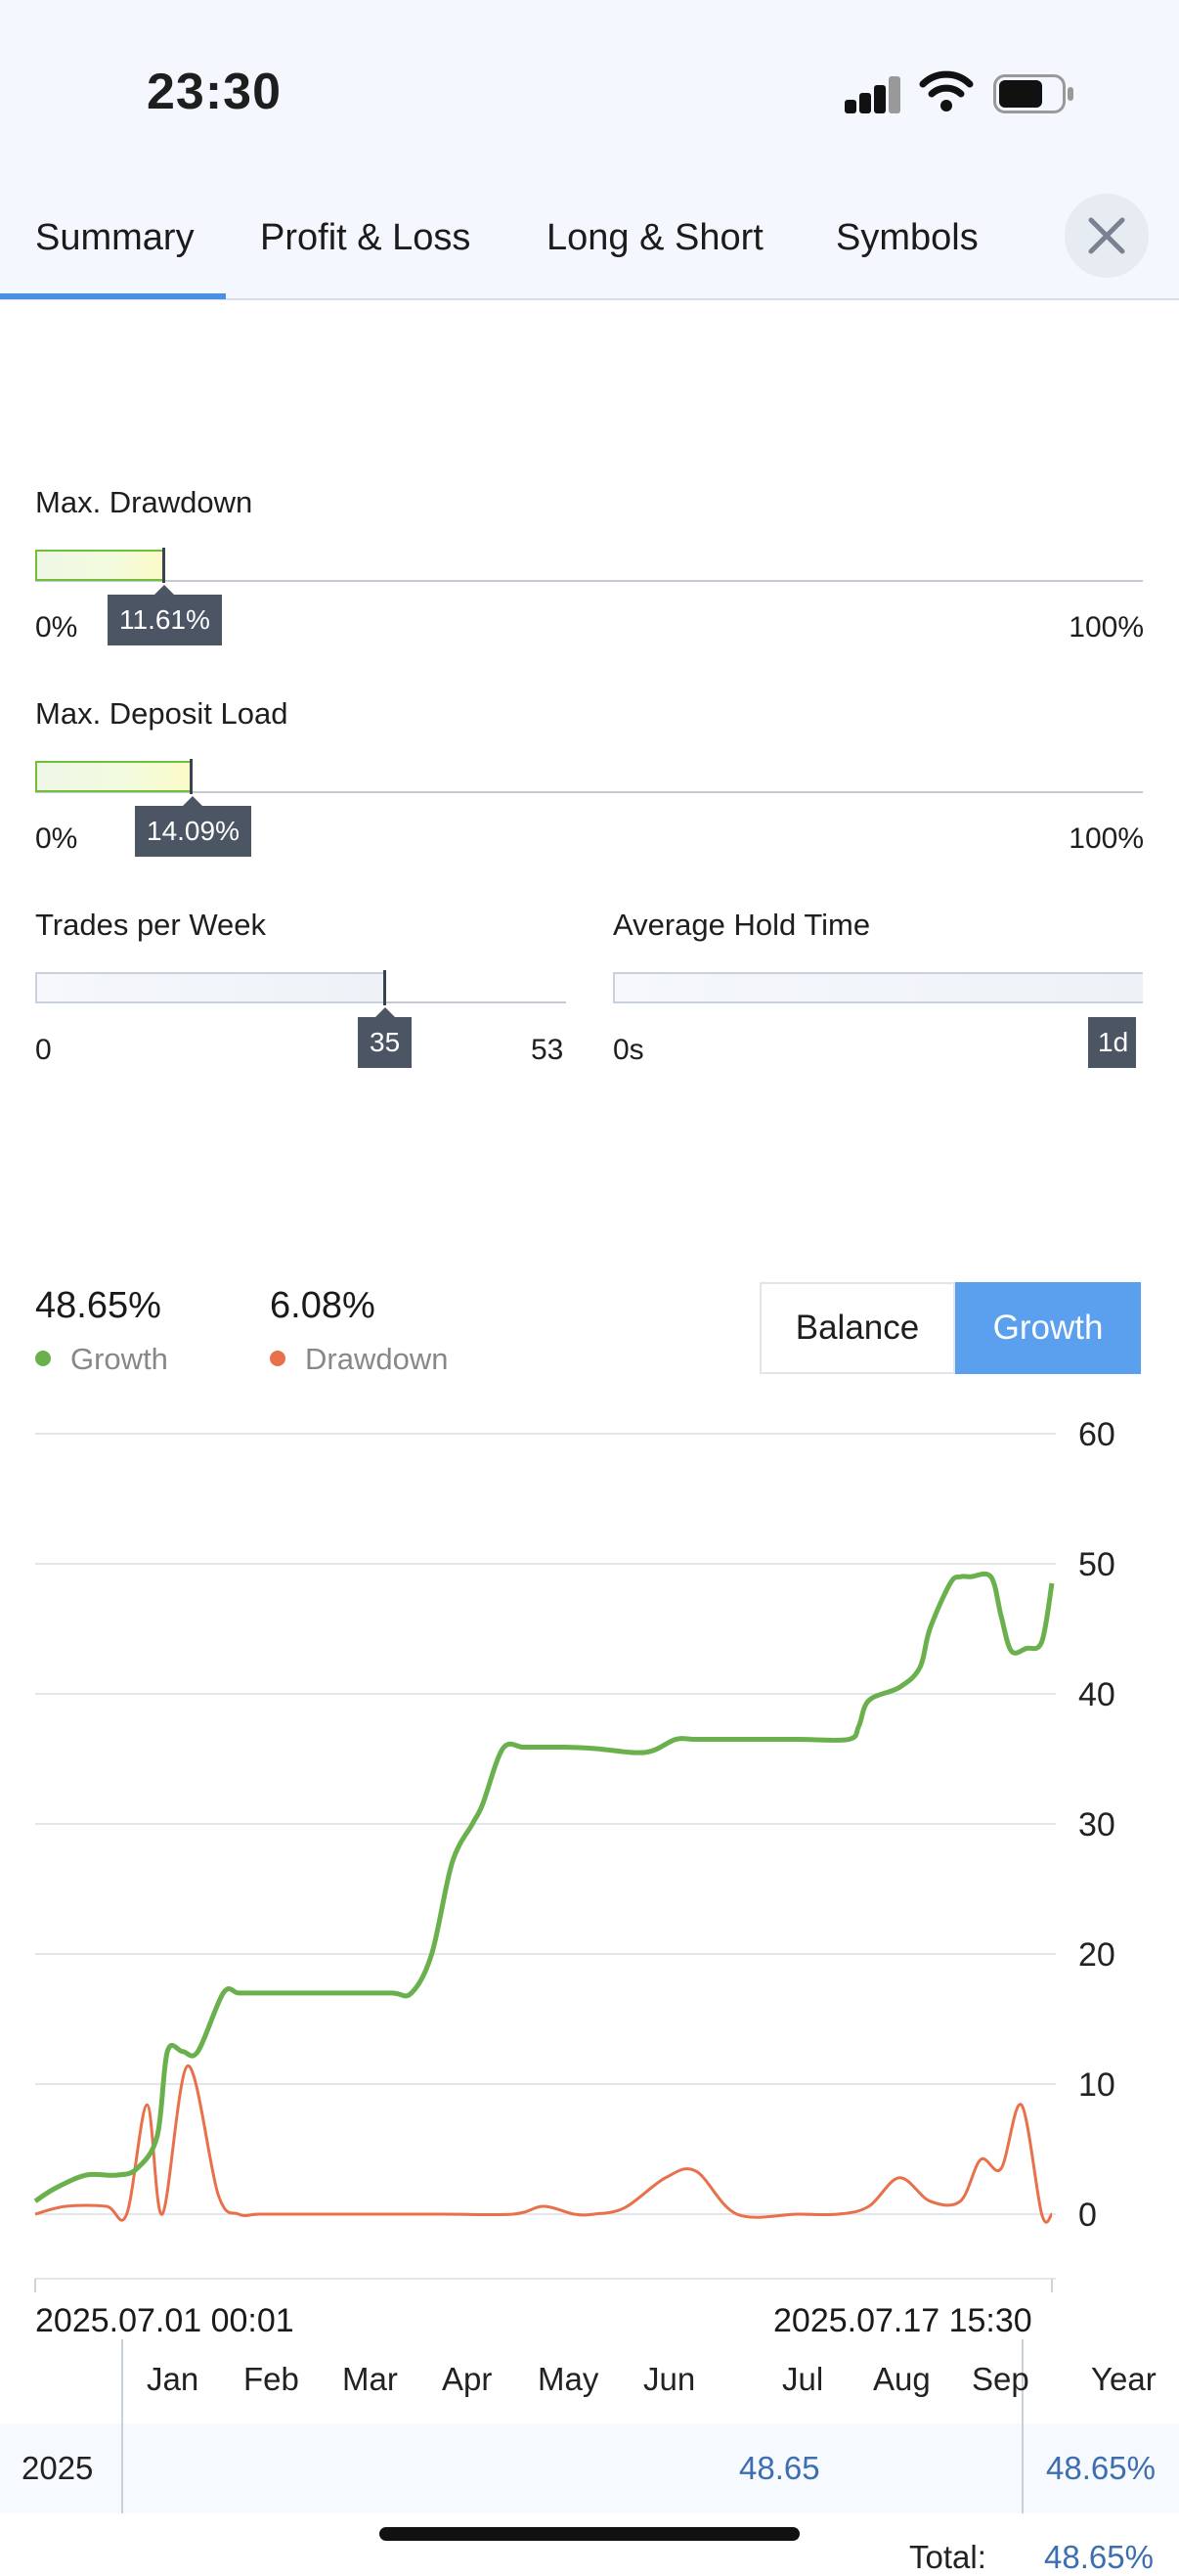  I want to click on year-column-header: Year, so click(1124, 2379).